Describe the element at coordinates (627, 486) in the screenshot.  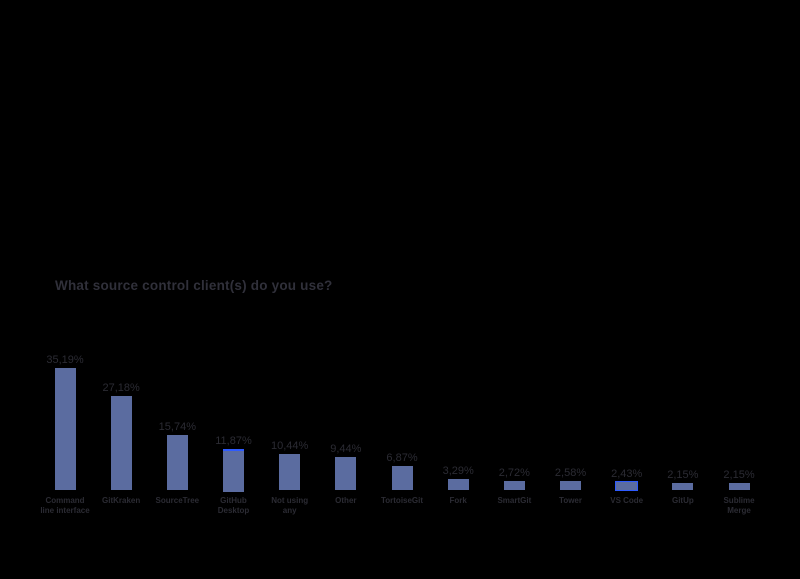
I see `bar-vs-code` at that location.